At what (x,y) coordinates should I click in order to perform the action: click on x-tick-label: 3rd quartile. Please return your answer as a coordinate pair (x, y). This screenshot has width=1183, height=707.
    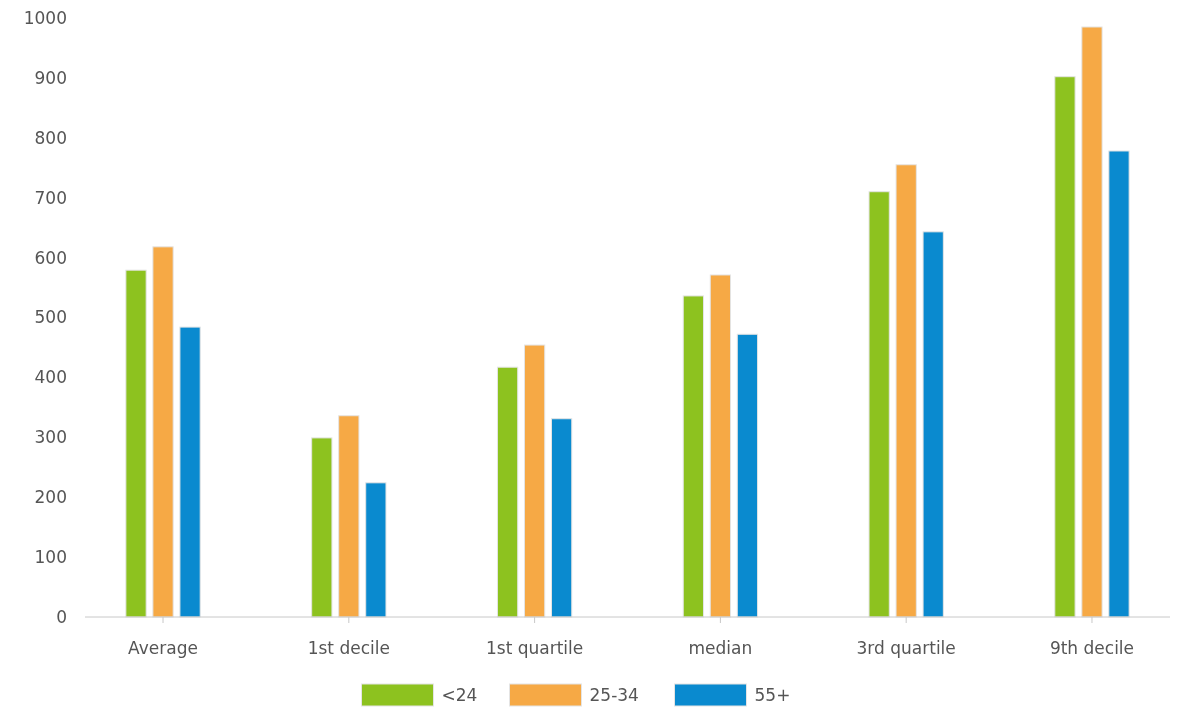
    Looking at the image, I should click on (906, 648).